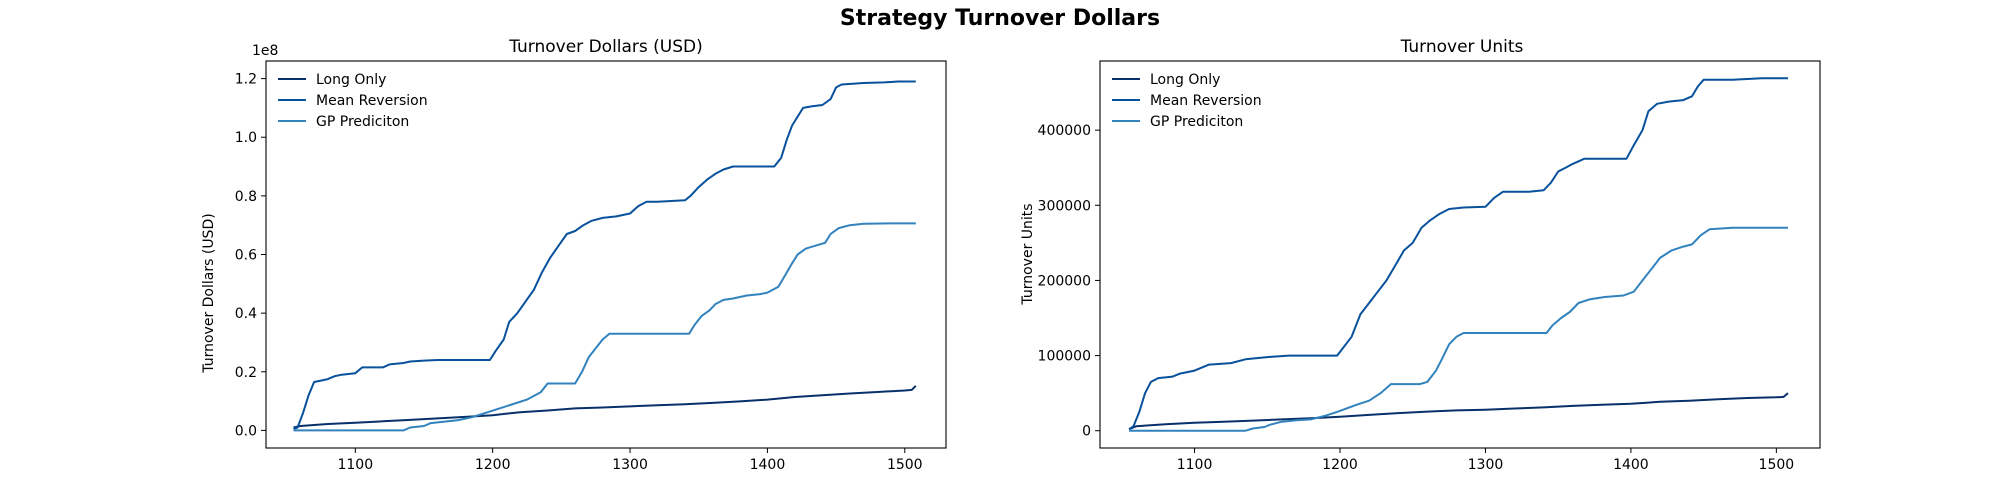 This screenshot has height=500, width=2000. What do you see at coordinates (246, 197) in the screenshot?
I see `y-tick-label: 0.8` at bounding box center [246, 197].